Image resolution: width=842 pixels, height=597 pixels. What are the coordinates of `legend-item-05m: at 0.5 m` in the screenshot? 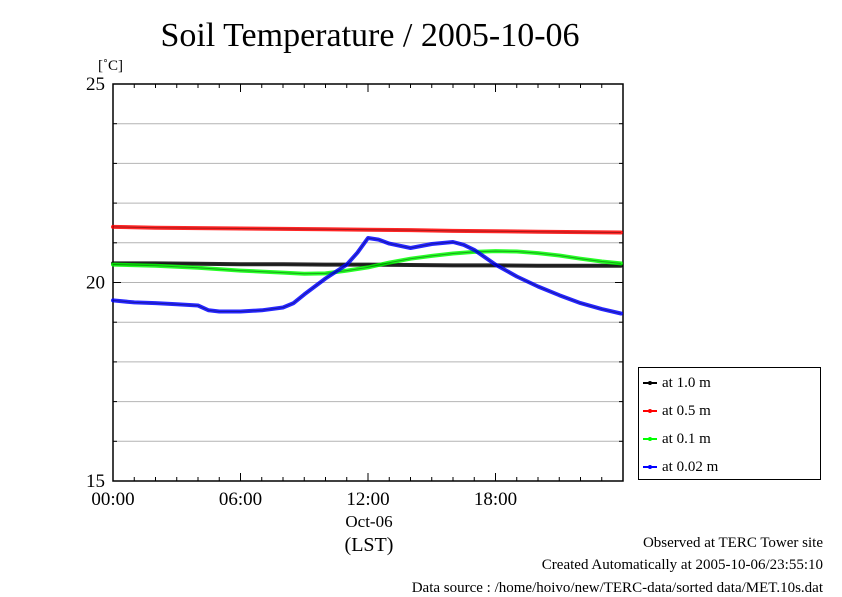 It's located at (677, 411).